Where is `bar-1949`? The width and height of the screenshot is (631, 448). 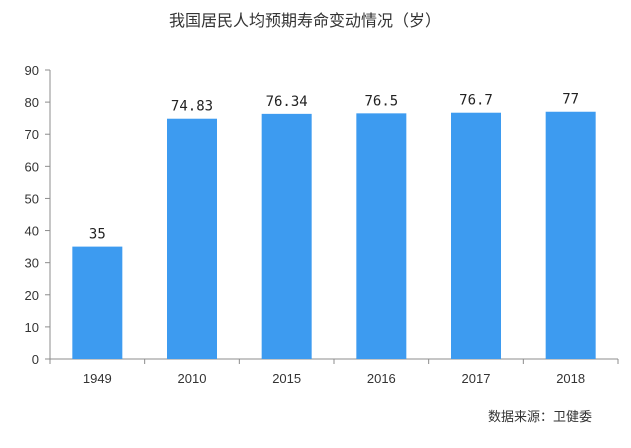
bar-1949 is located at coordinates (97, 302).